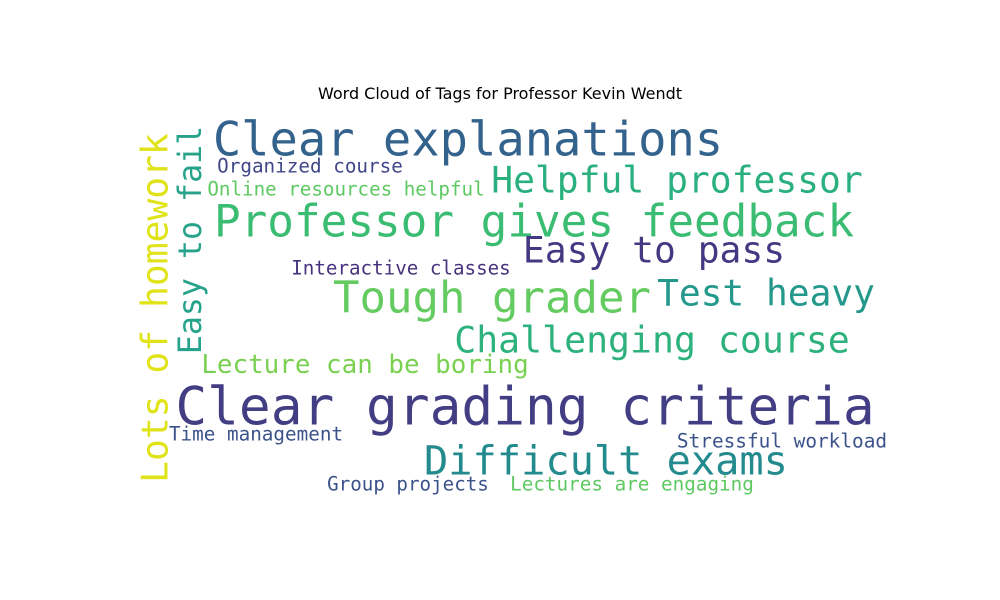  What do you see at coordinates (345, 189) in the screenshot?
I see `word-online-resources-helpful: Online resources helpful` at bounding box center [345, 189].